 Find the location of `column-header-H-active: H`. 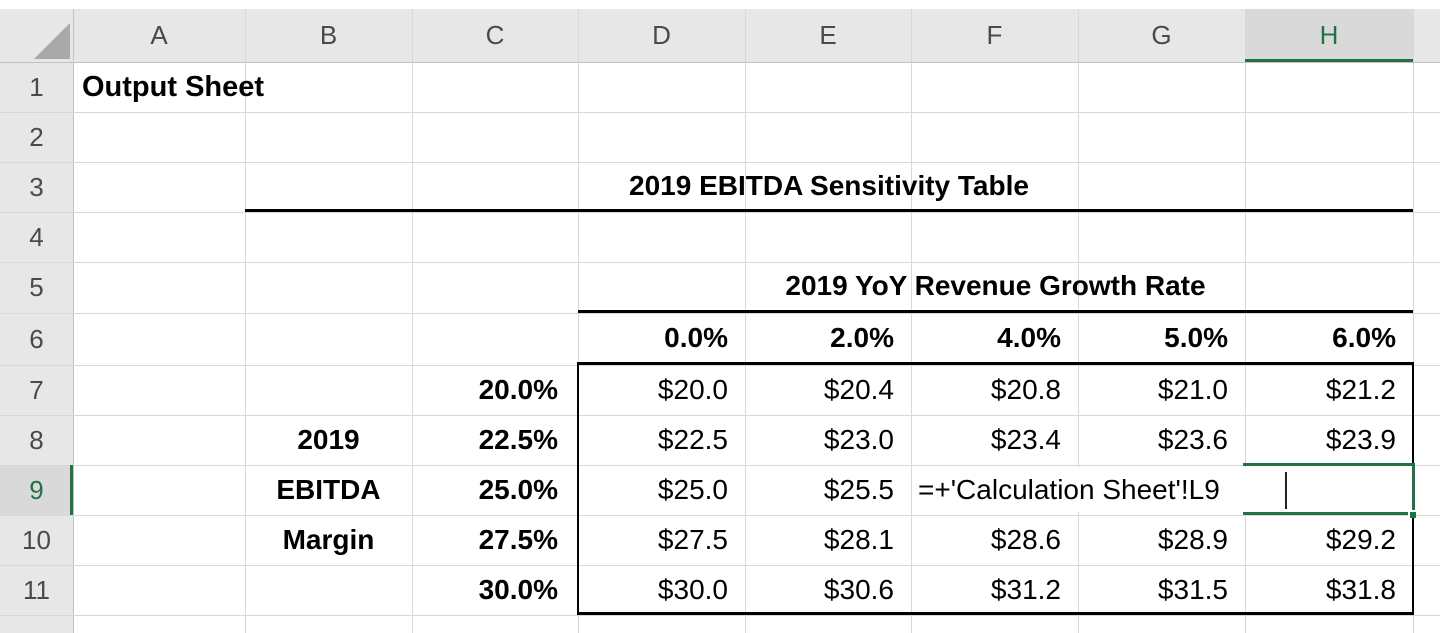

column-header-H-active: H is located at coordinates (1329, 35).